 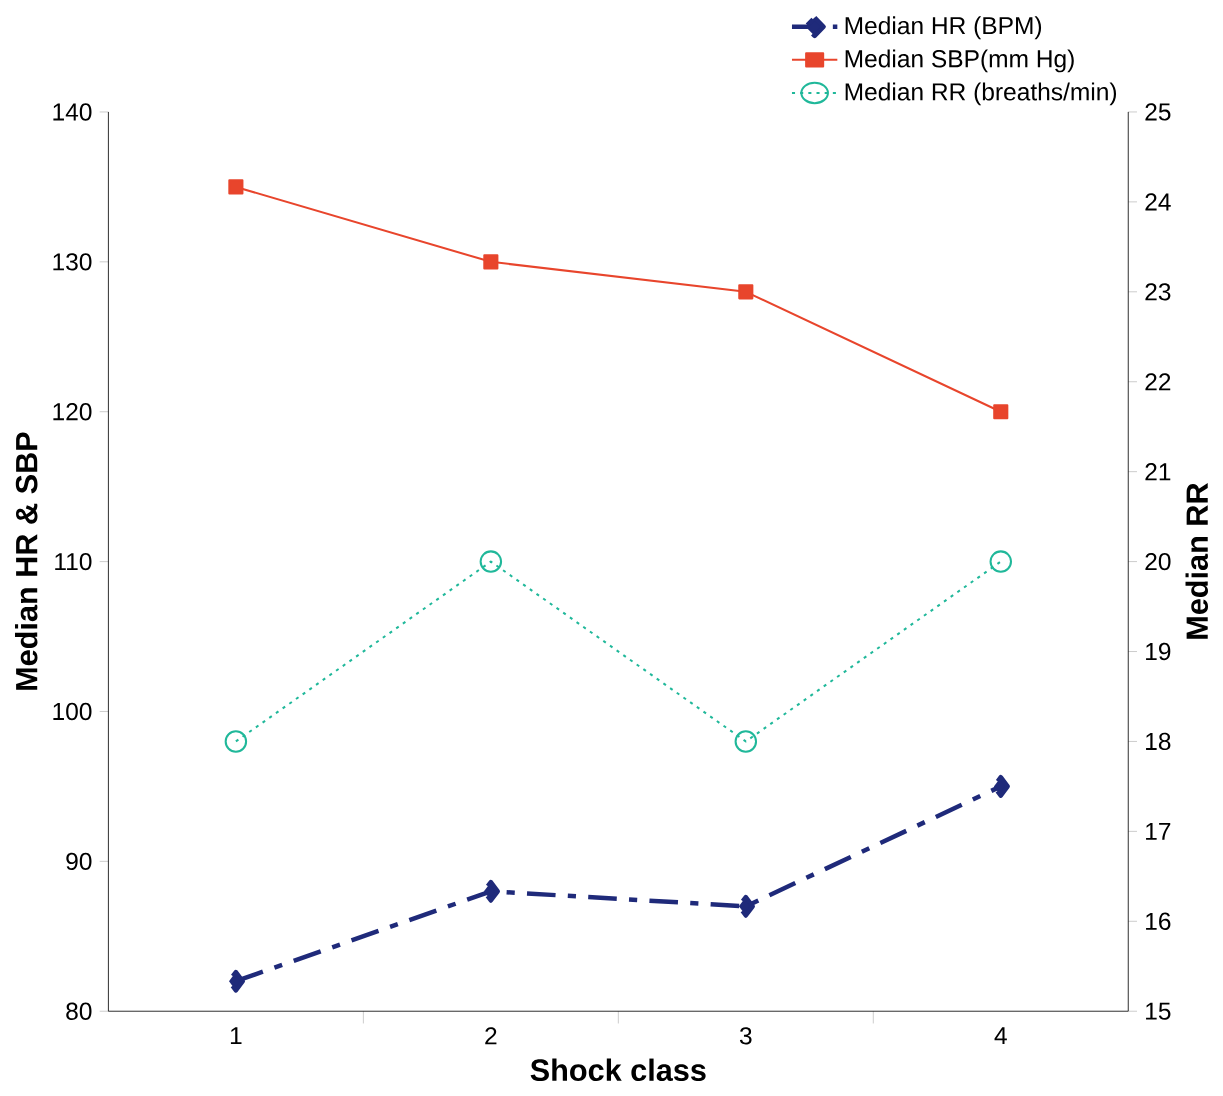 I want to click on y-tick-label: 90, so click(x=79, y=861).